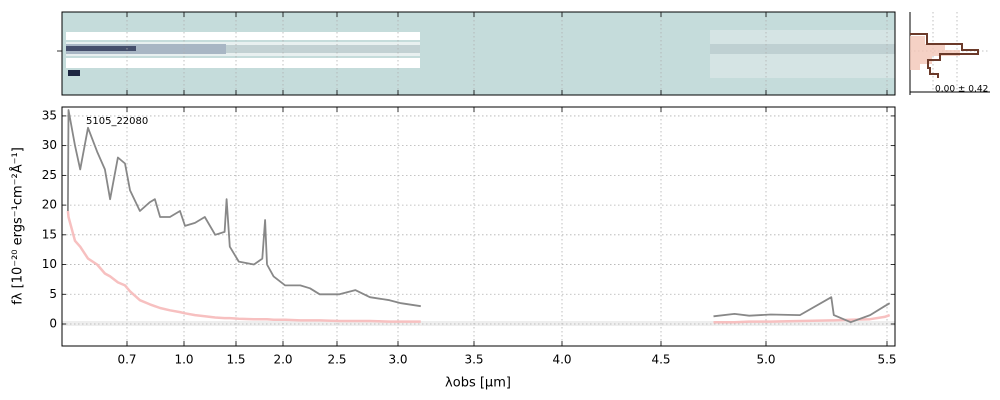 This screenshot has width=1000, height=400. I want to click on x-tick-label: 4.5, so click(660, 360).